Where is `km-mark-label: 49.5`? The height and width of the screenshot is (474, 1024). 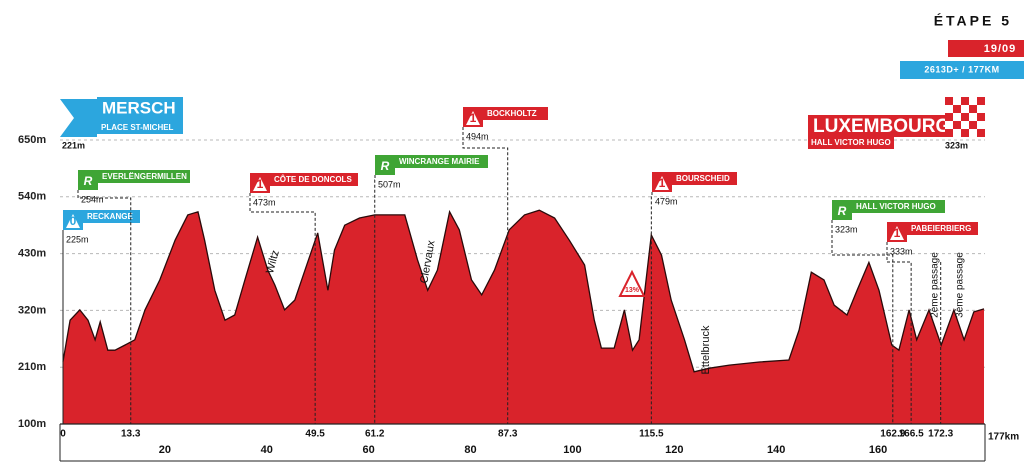
km-mark-label: 49.5 is located at coordinates (315, 434).